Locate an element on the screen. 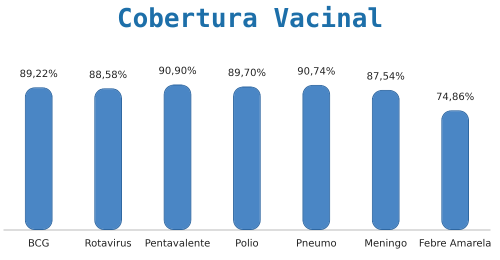 The height and width of the screenshot is (260, 500). data-label: 90,74% is located at coordinates (316, 72).